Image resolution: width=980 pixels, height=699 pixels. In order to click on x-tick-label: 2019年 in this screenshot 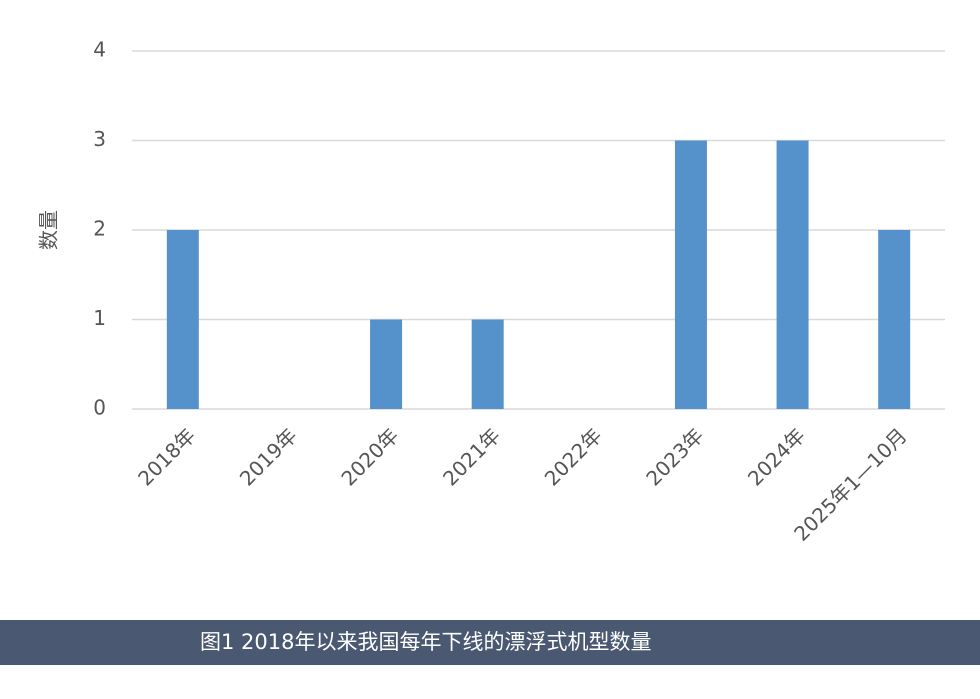, I will do `click(268, 456)`.